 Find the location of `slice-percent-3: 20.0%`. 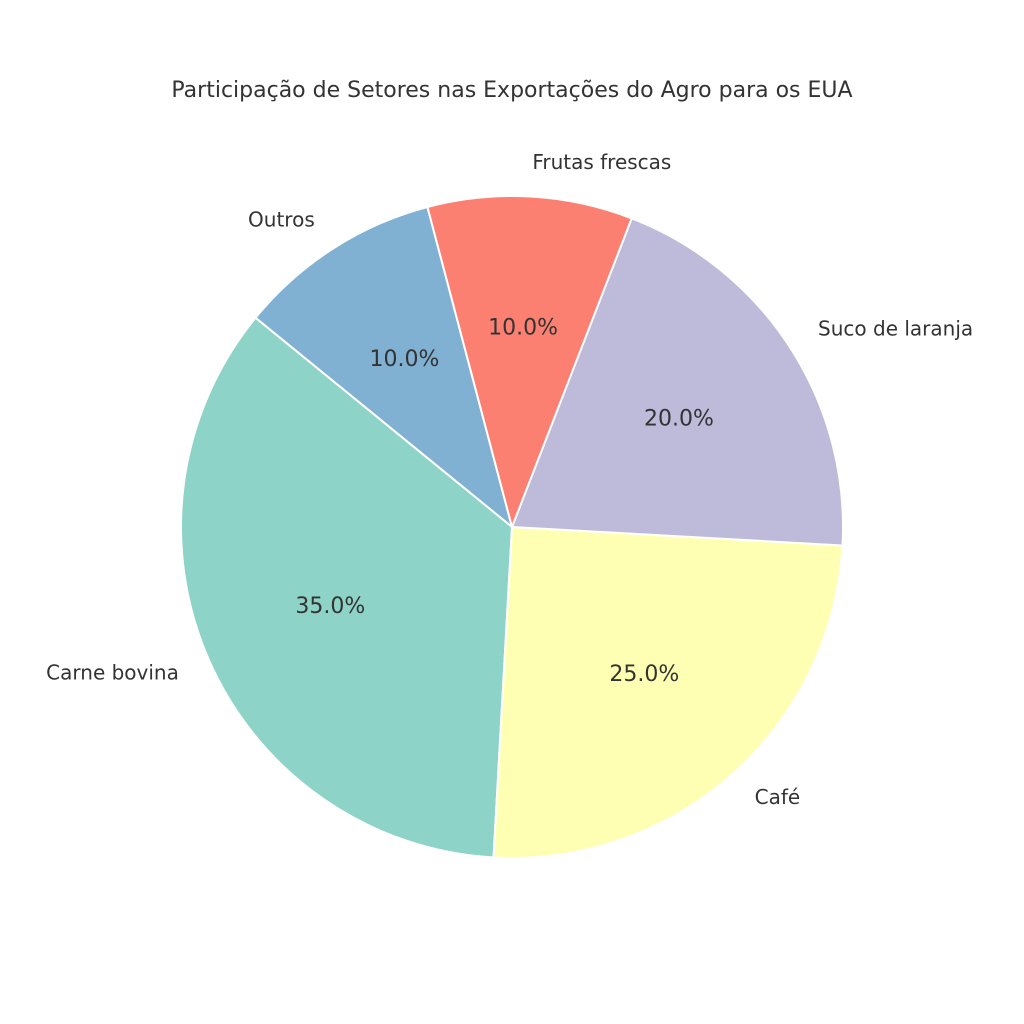

slice-percent-3: 20.0% is located at coordinates (679, 418).